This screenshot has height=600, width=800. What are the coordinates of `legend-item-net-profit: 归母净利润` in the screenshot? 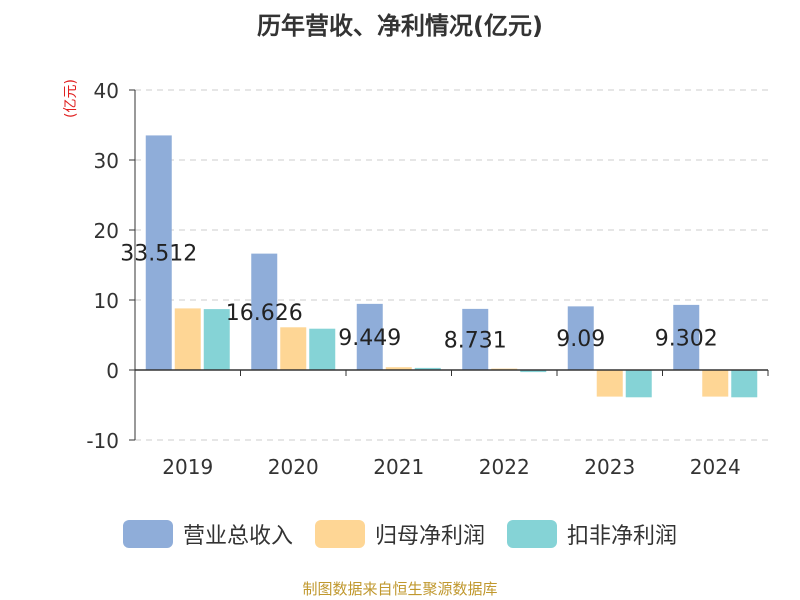 It's located at (399, 534).